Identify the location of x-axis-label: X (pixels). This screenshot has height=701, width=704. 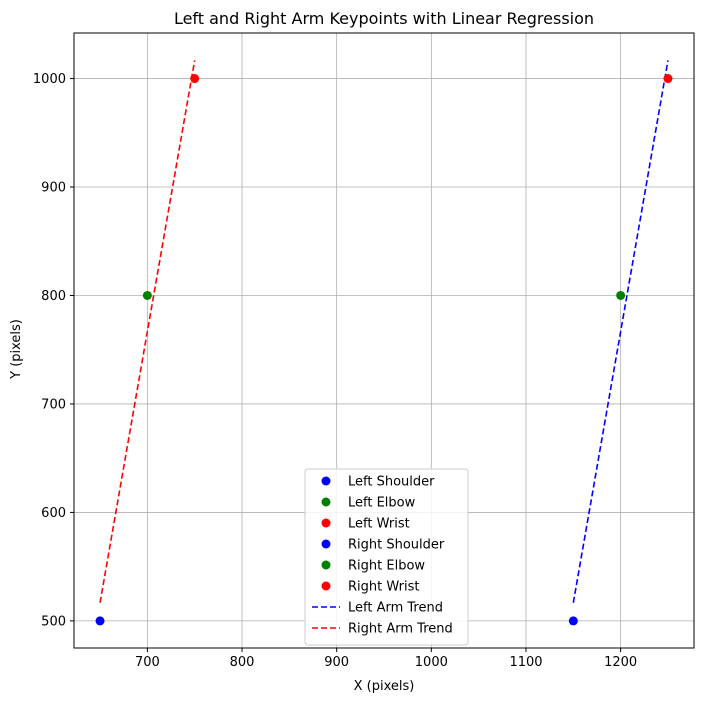
(384, 686).